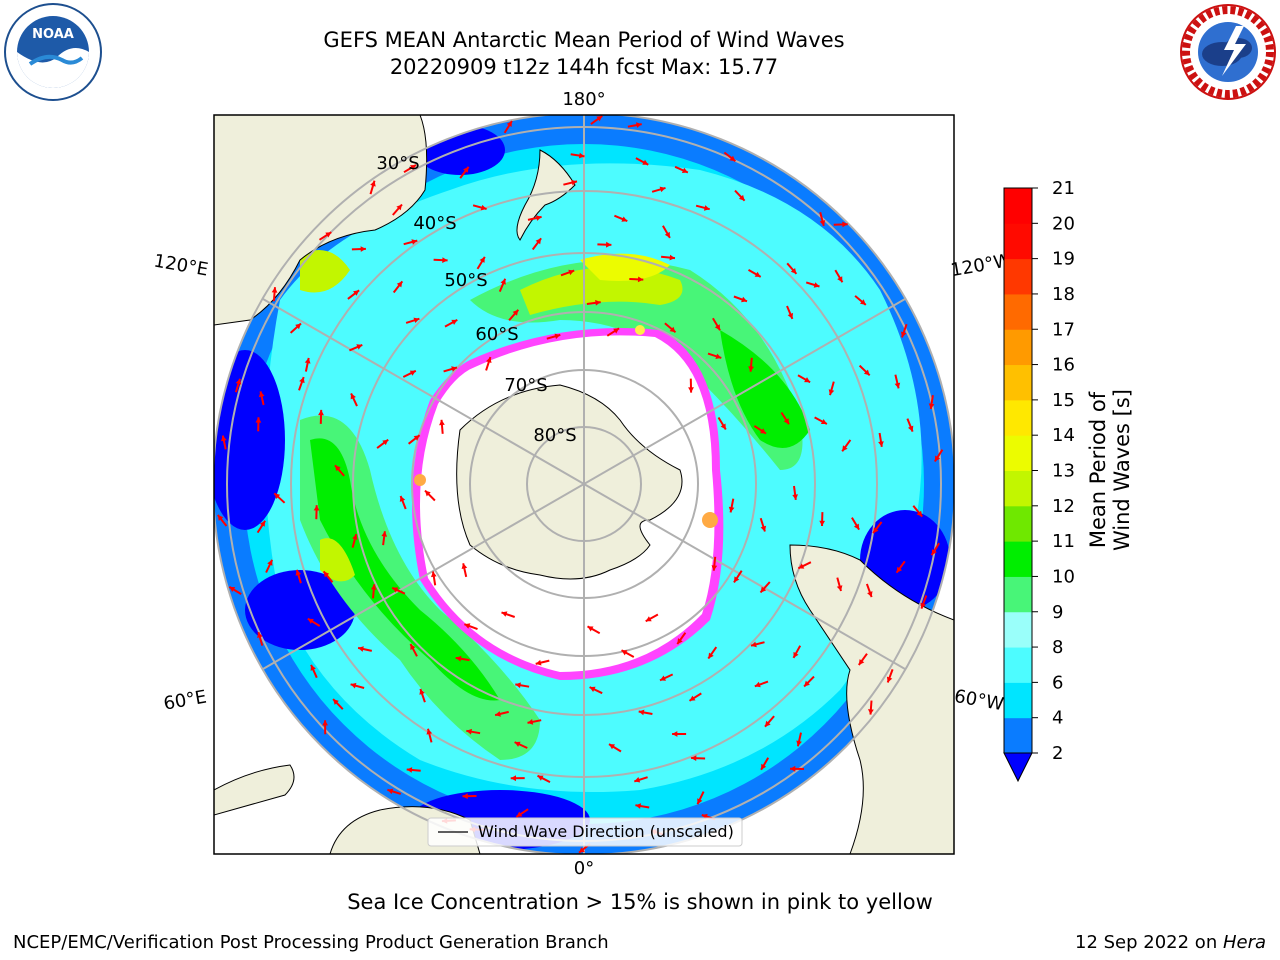  What do you see at coordinates (1063, 188) in the screenshot?
I see `colorbar-tick-label: 21` at bounding box center [1063, 188].